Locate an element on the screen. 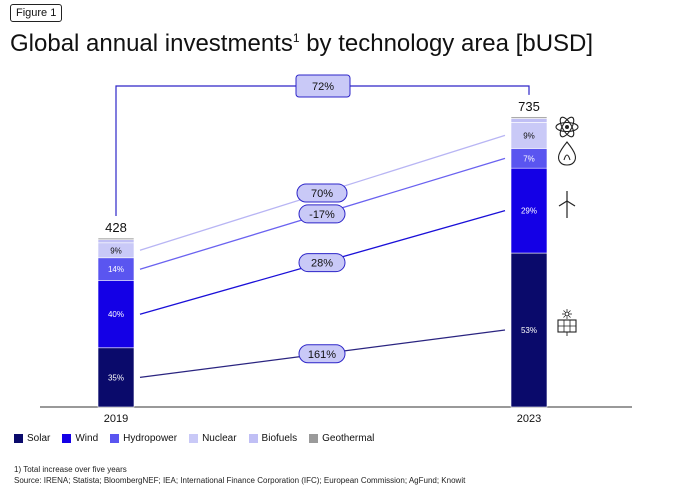 This screenshot has width=673, height=488. legend-label: Biofuels is located at coordinates (279, 438).